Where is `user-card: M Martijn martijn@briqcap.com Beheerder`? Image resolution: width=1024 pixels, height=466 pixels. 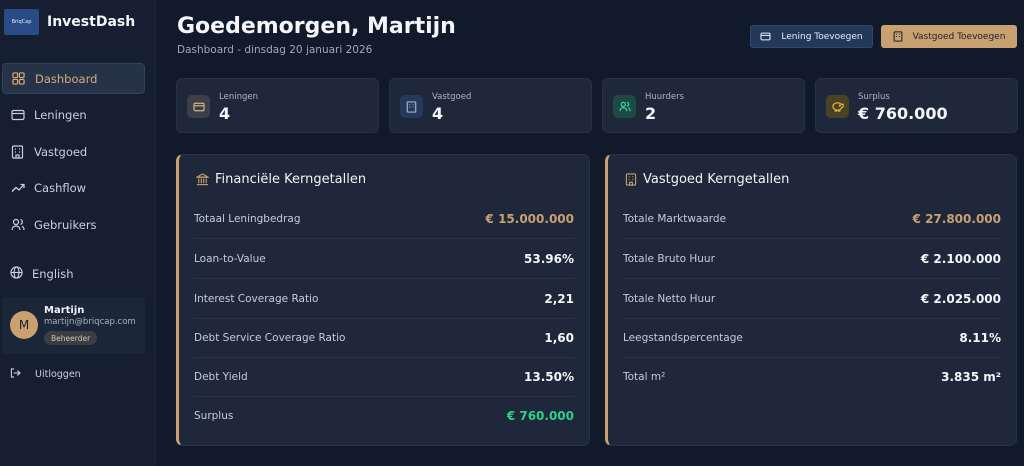
user-card: M Martijn martijn@briqcap.com Beheerder is located at coordinates (73, 325).